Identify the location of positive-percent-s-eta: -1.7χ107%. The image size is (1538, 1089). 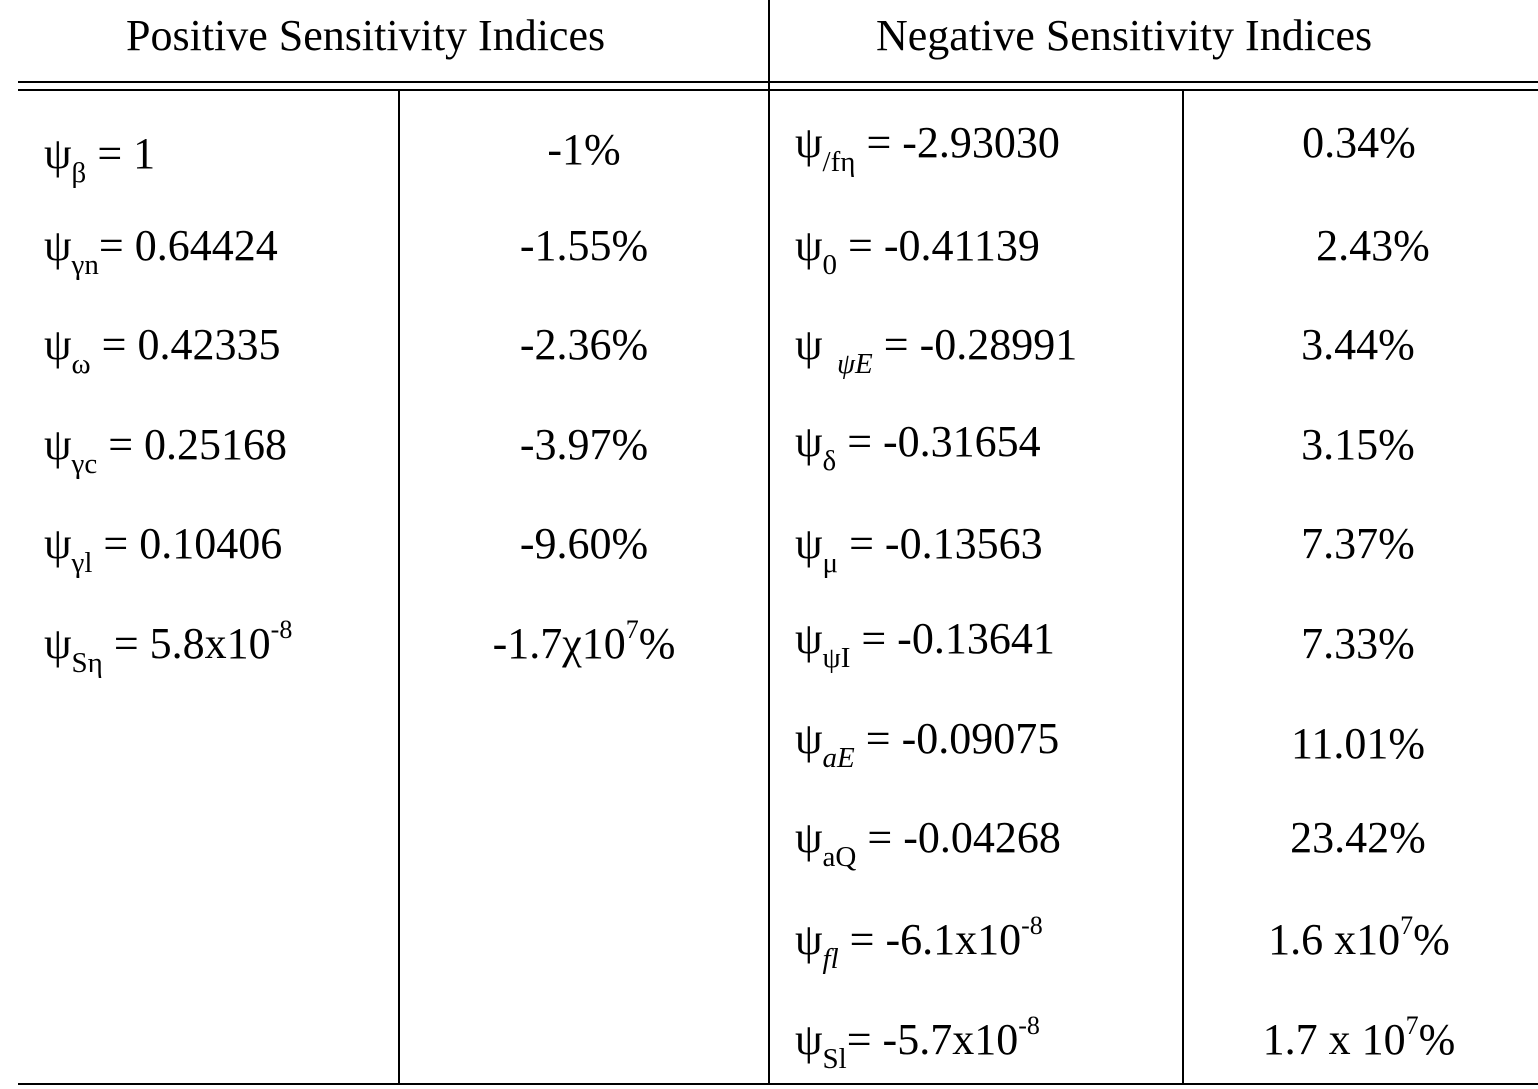
(584, 642).